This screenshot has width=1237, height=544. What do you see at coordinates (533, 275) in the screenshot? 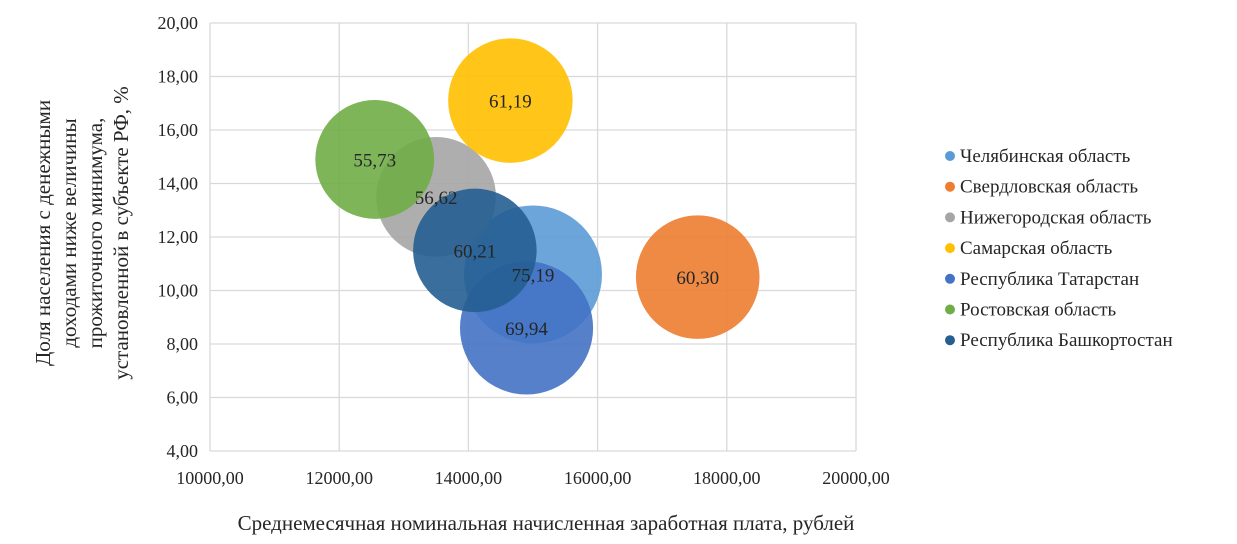
I see `bubble-data-label: 75,19` at bounding box center [533, 275].